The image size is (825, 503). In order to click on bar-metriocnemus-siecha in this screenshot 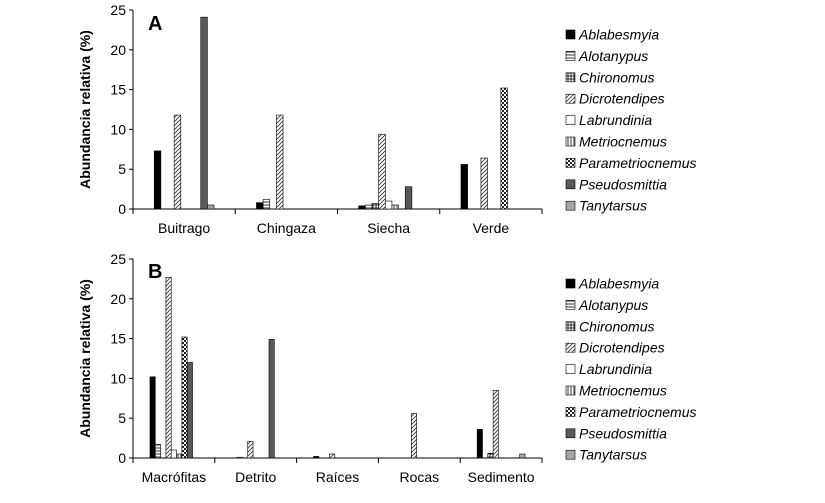, I will do `click(395, 207)`.